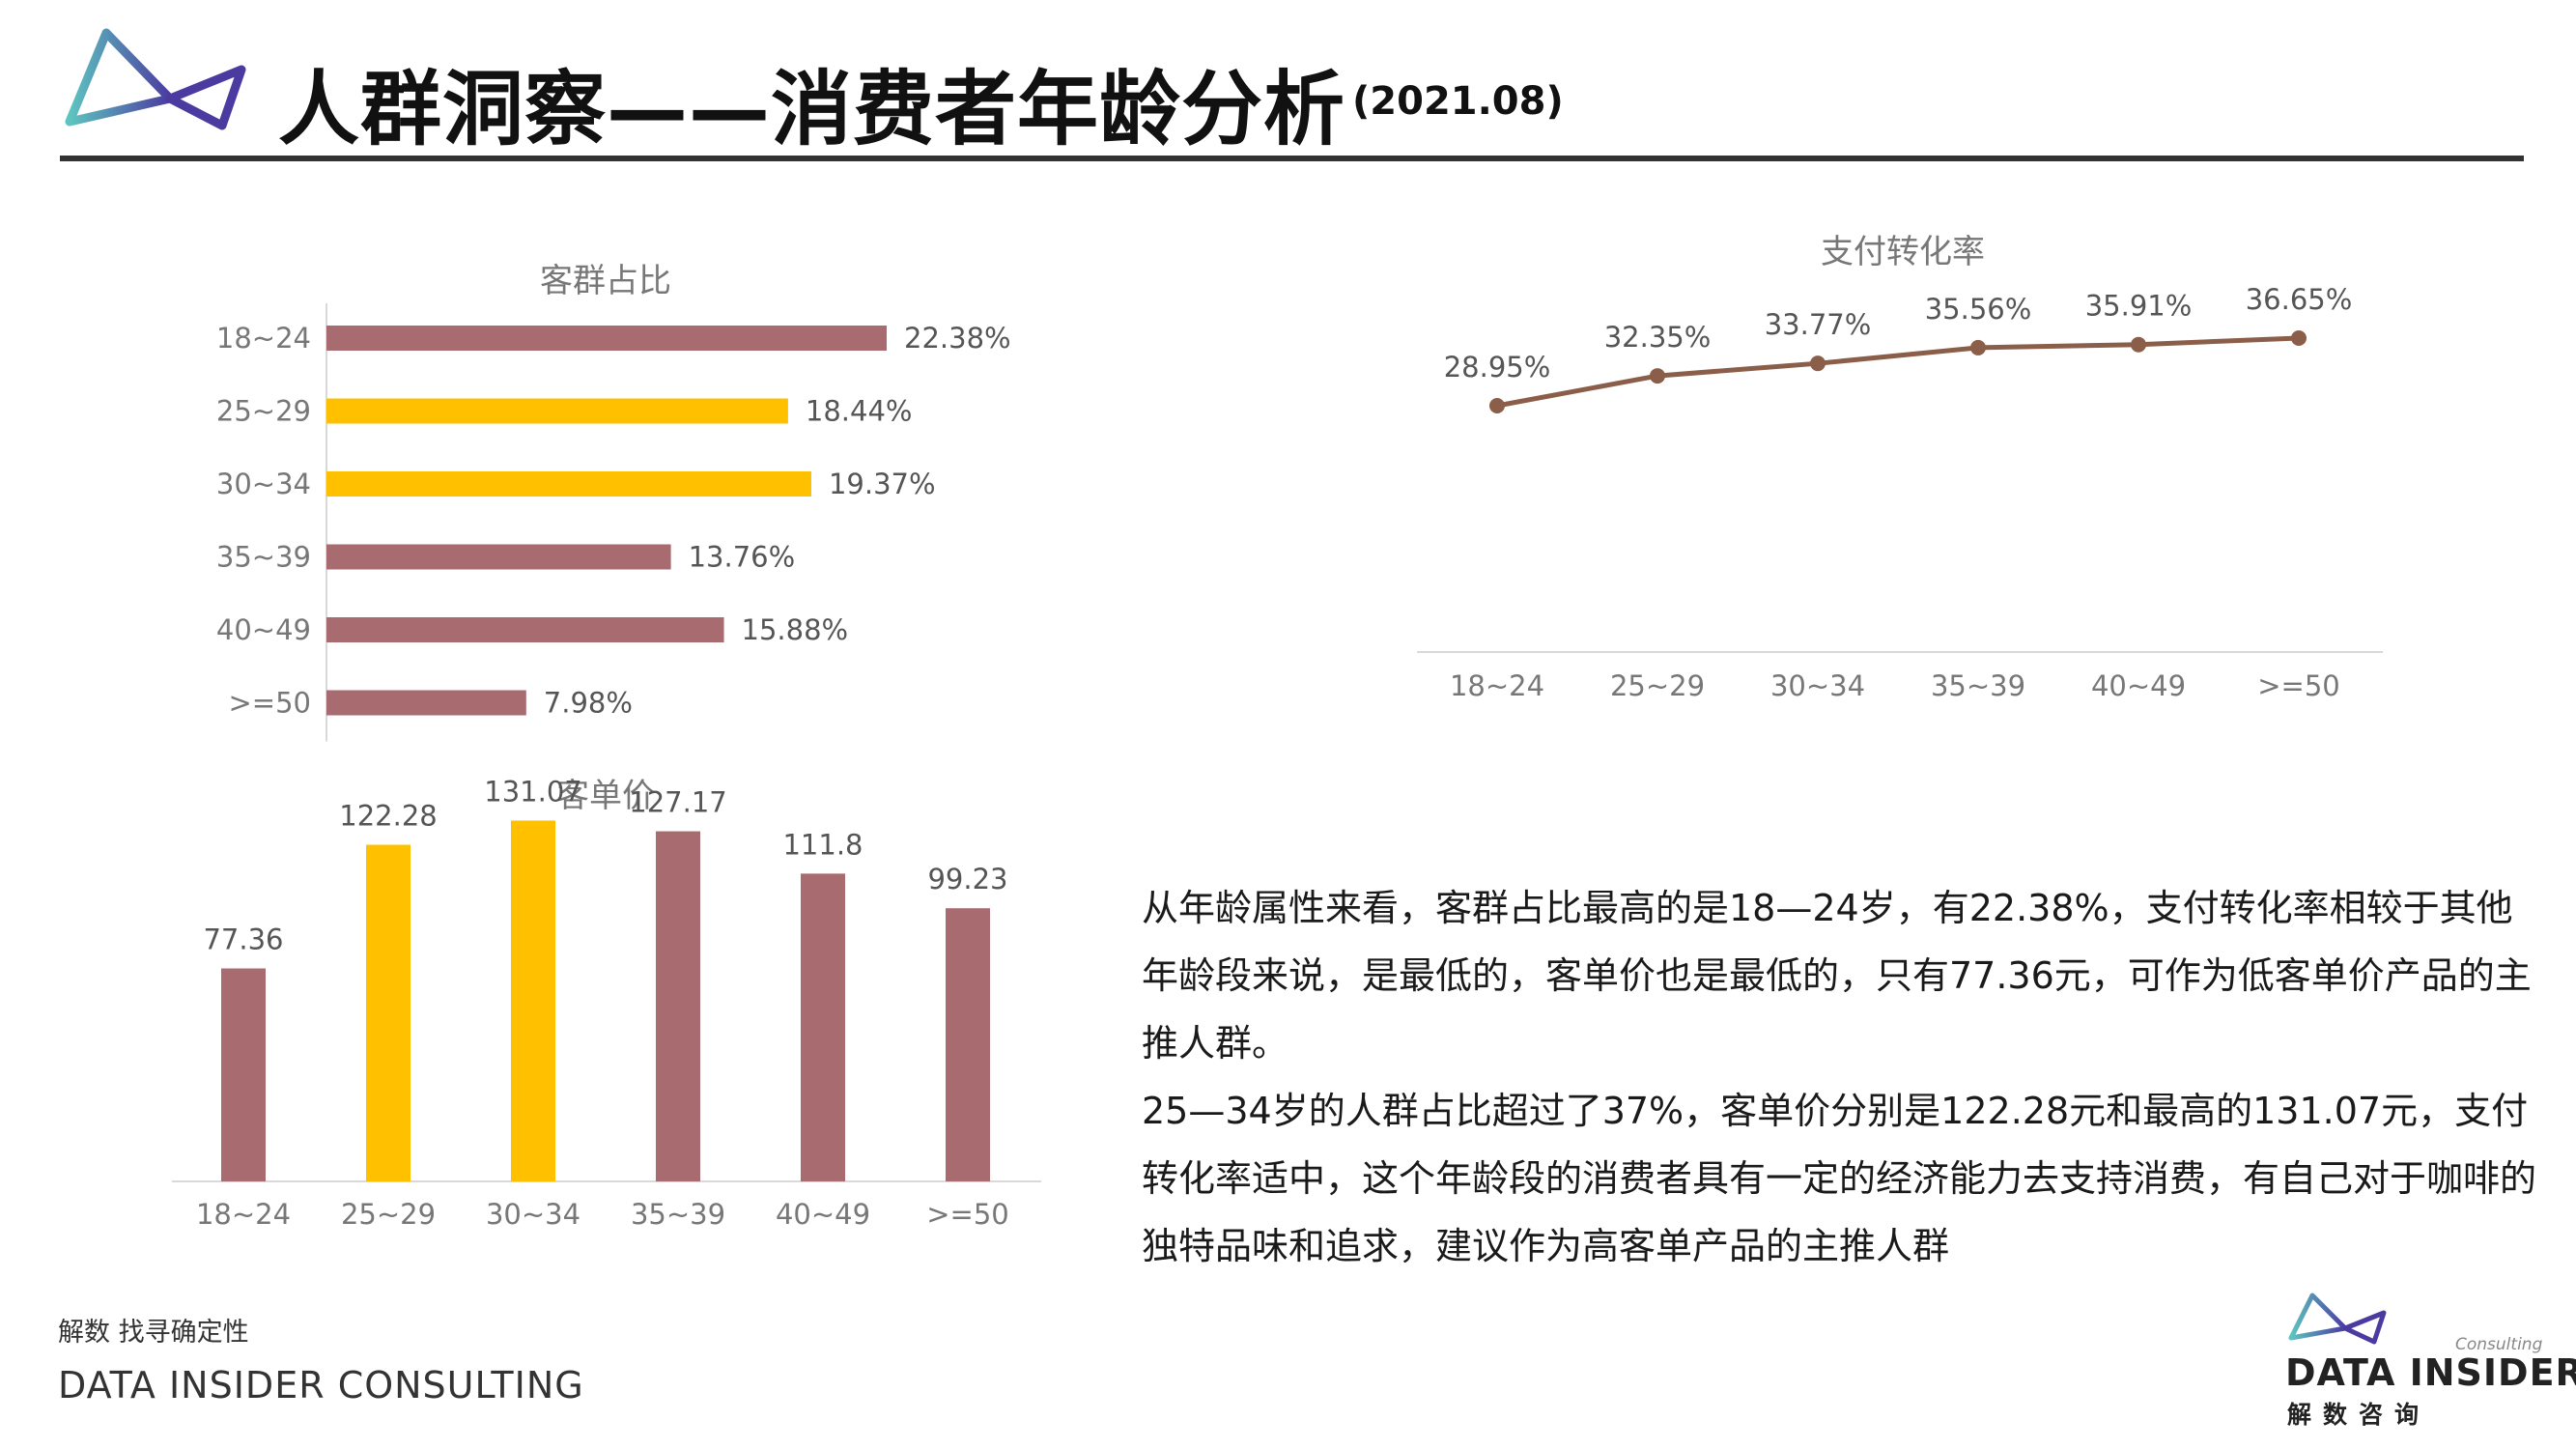 This screenshot has height=1449, width=2576. I want to click on data-label: 111.8, so click(822, 844).